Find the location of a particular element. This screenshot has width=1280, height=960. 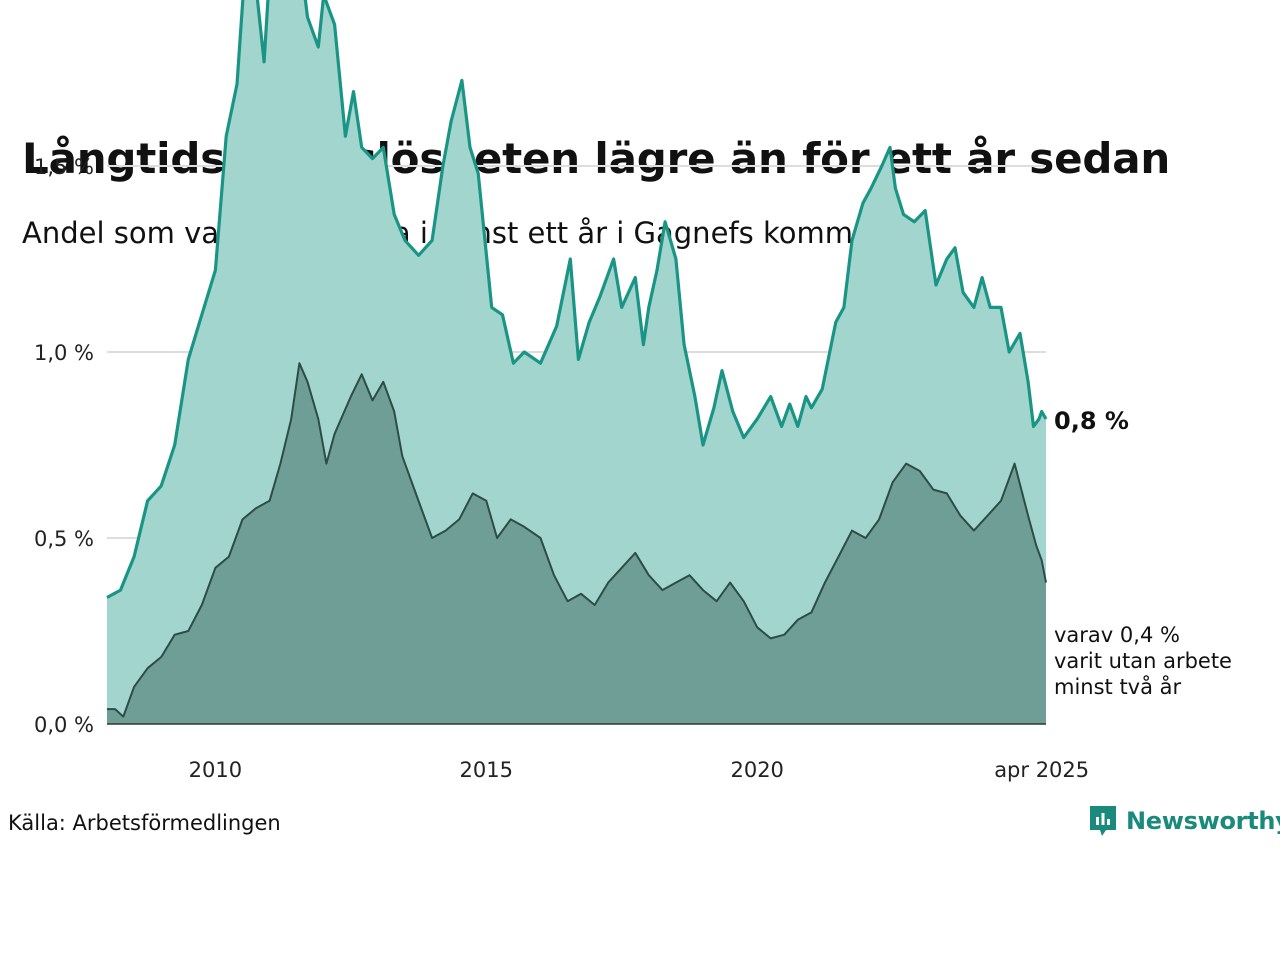

y-tick-label: 0,0 % is located at coordinates (64, 725).